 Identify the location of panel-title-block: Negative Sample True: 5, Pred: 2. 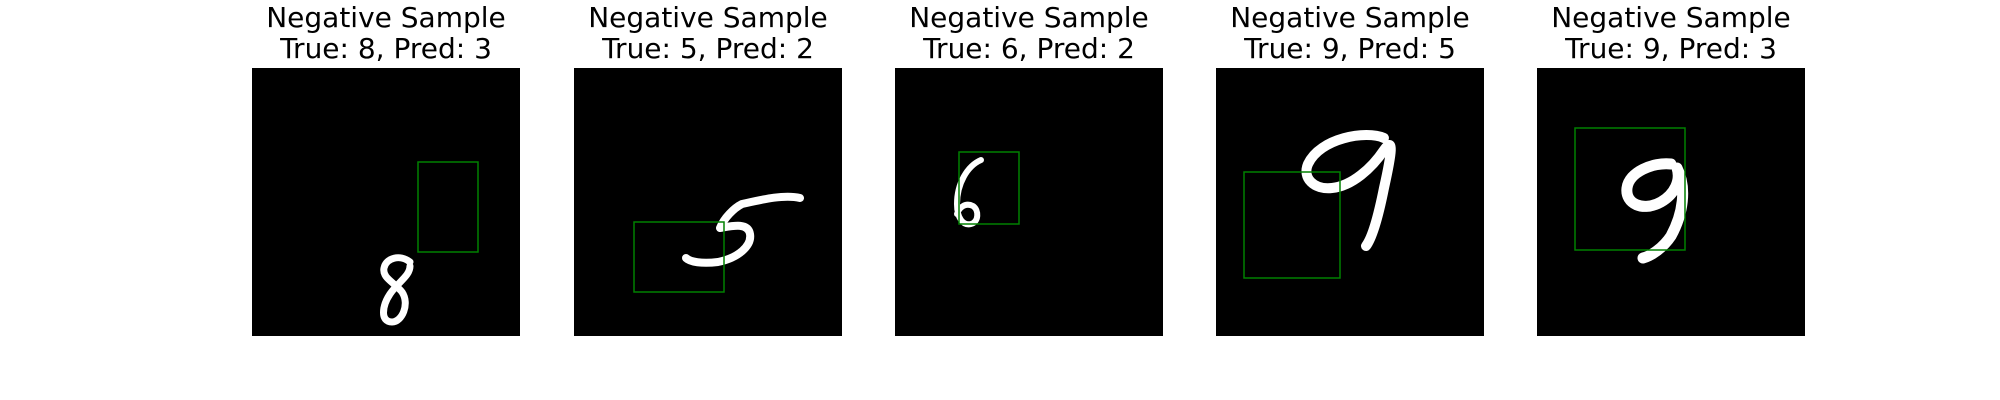
(708, 33).